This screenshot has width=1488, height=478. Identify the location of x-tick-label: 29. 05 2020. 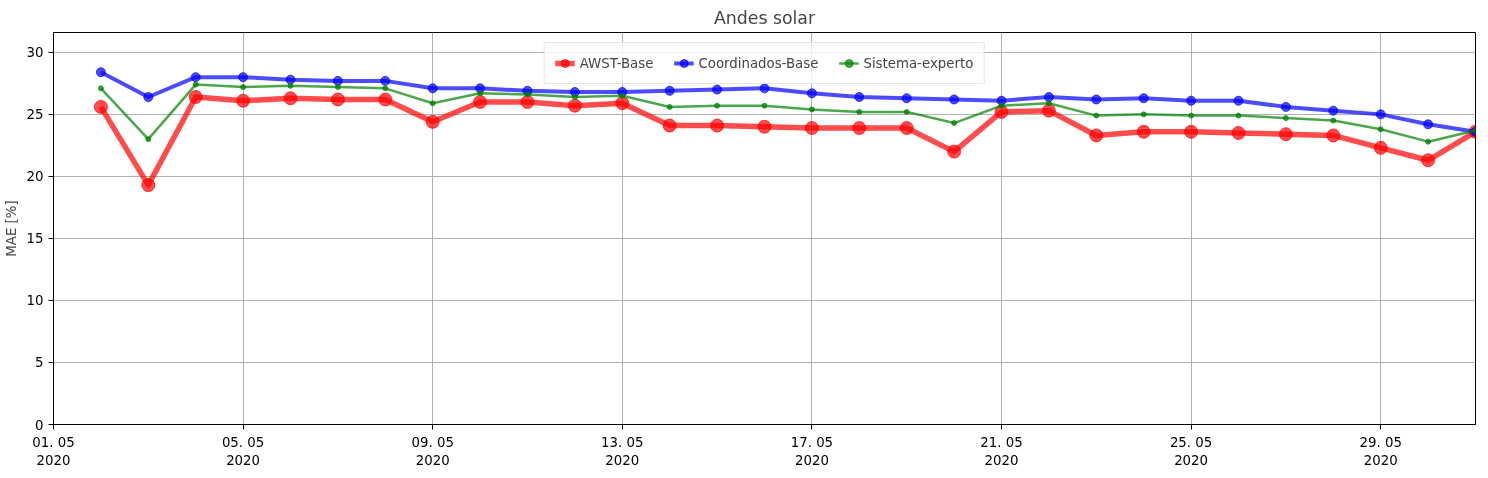
(1380, 451).